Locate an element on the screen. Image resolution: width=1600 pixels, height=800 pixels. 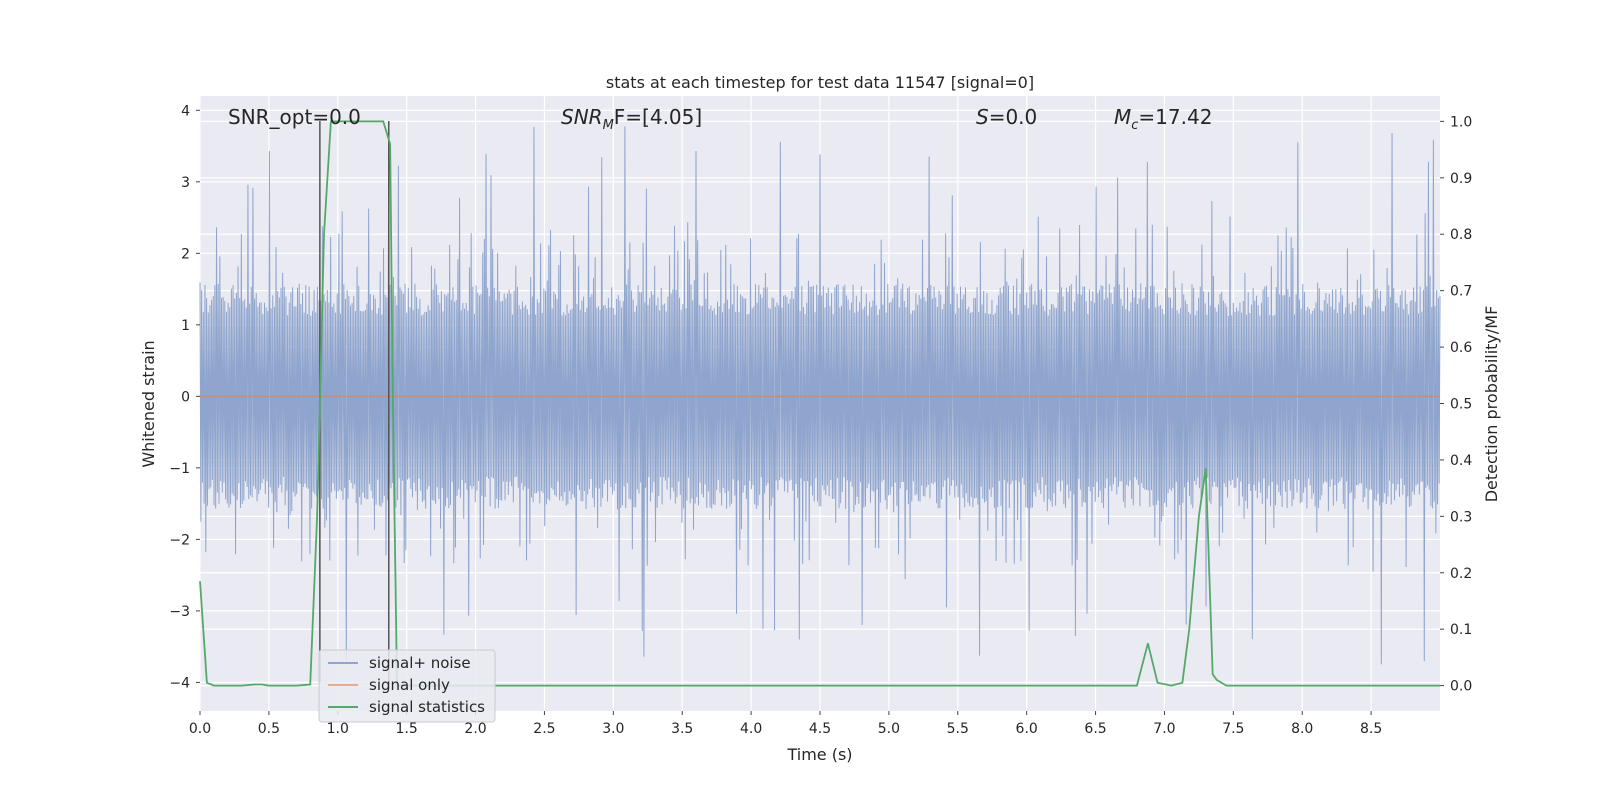
y-tick-label: −3 is located at coordinates (179, 612).